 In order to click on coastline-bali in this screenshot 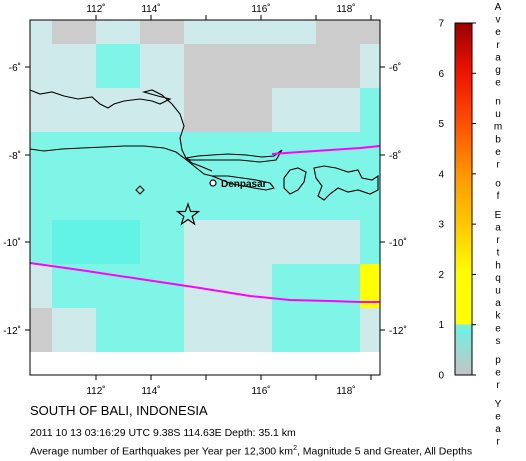, I will do `click(243, 183)`.